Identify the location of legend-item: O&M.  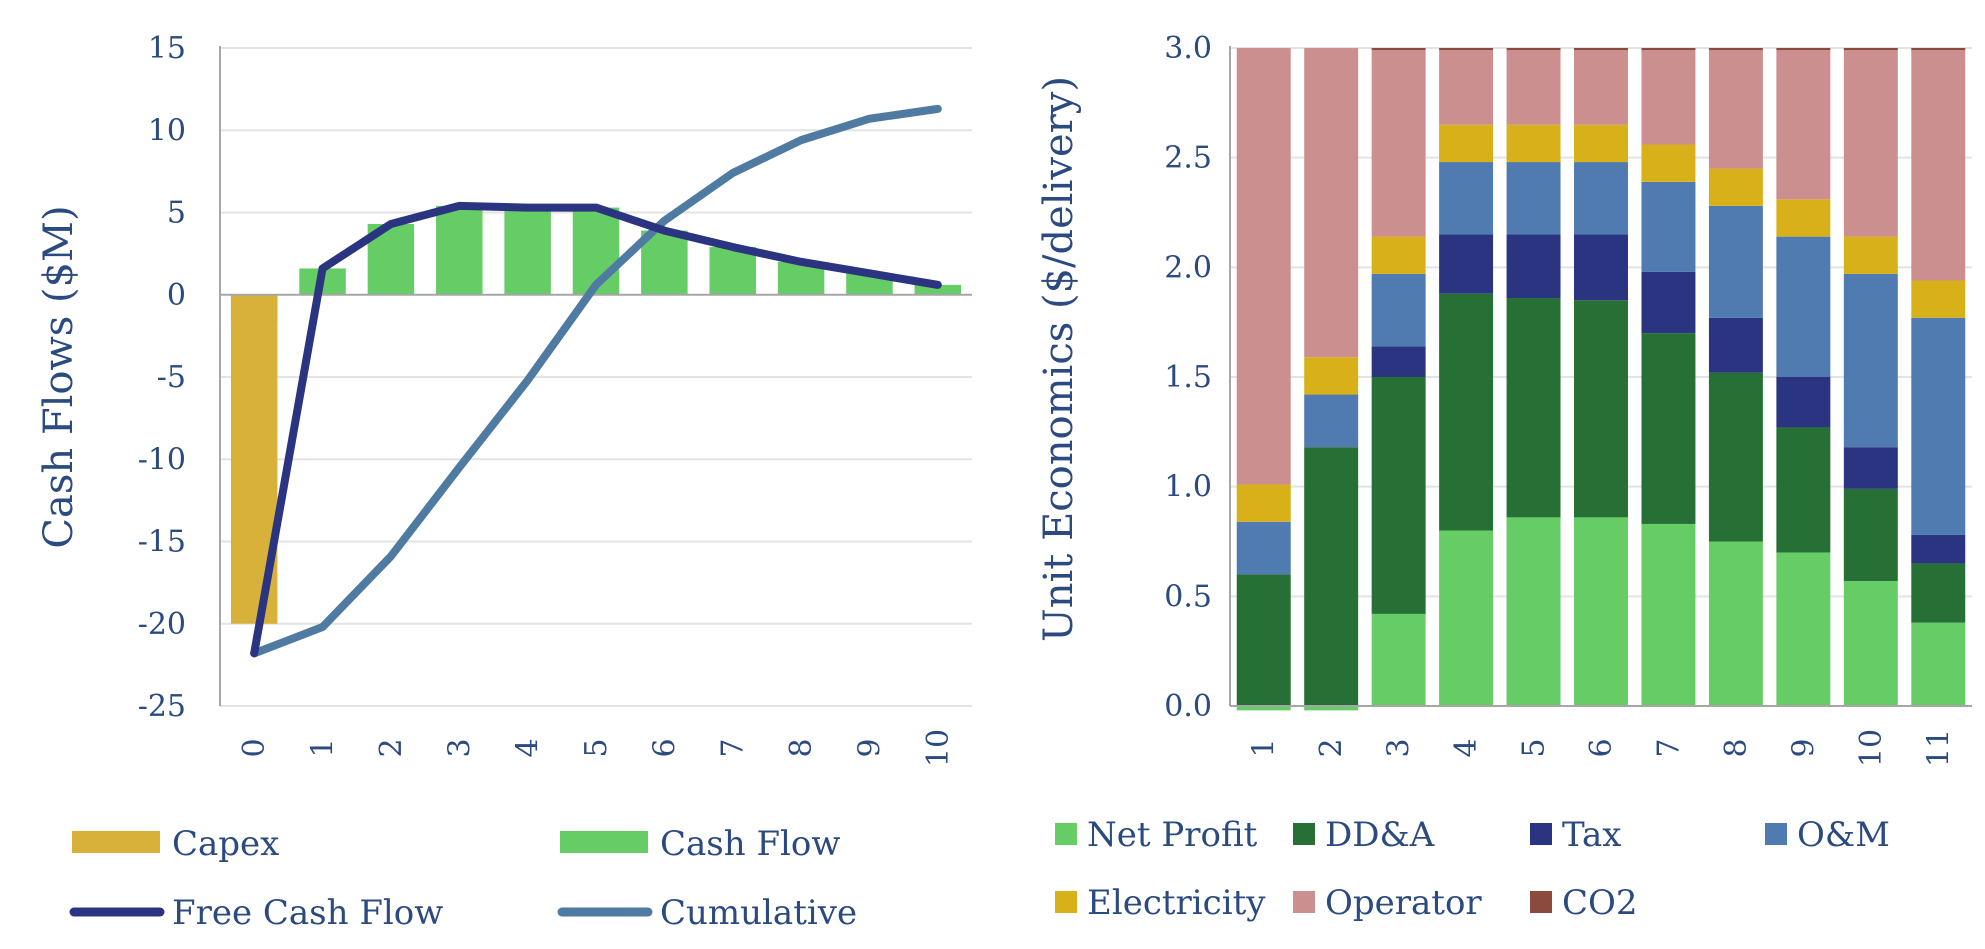
(1827, 835).